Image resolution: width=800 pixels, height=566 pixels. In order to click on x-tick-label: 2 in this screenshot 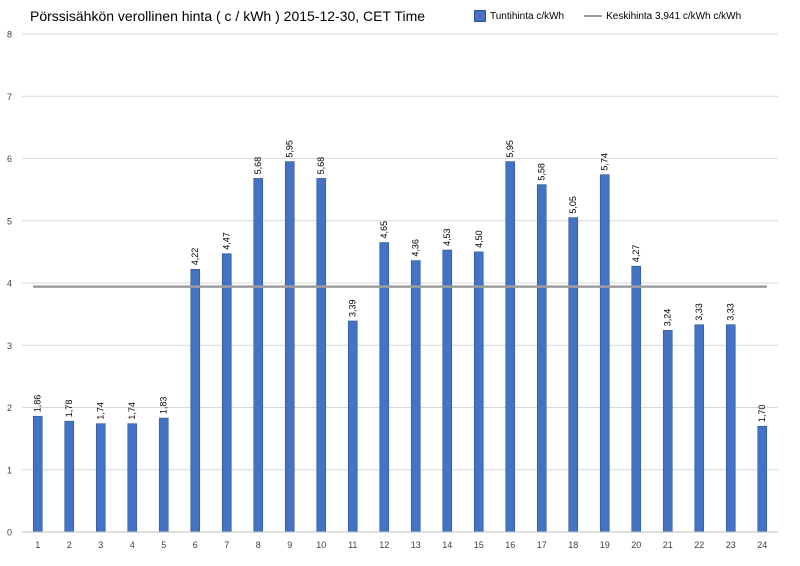, I will do `click(69, 545)`.